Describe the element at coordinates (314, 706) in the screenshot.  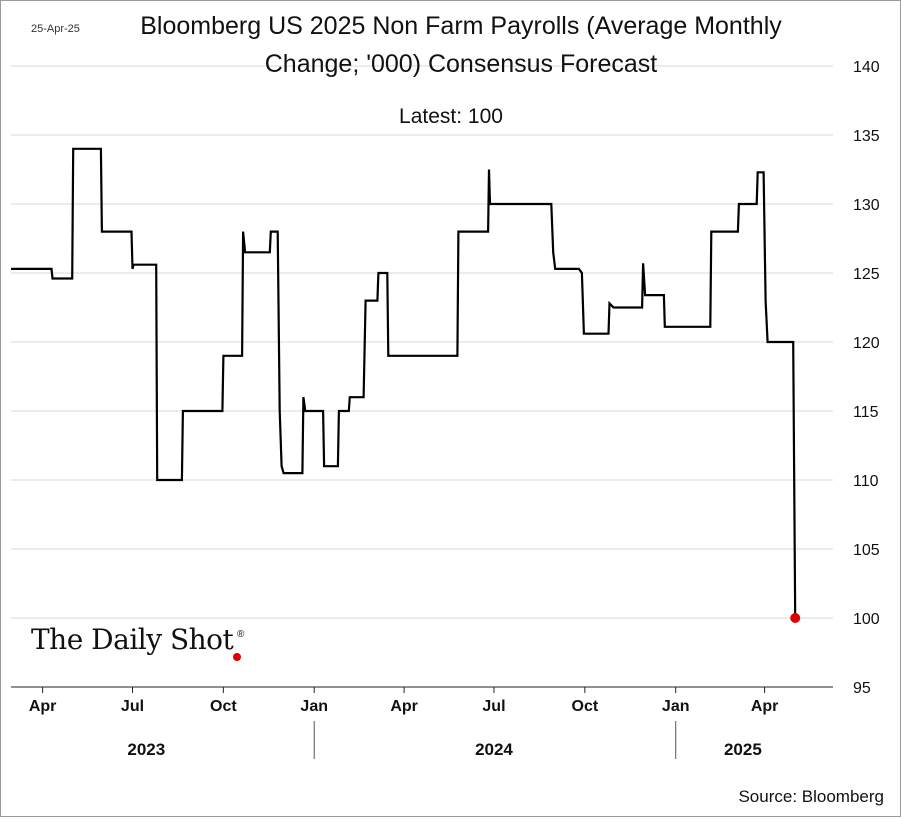
I see `x-tick-label-3: Jan` at that location.